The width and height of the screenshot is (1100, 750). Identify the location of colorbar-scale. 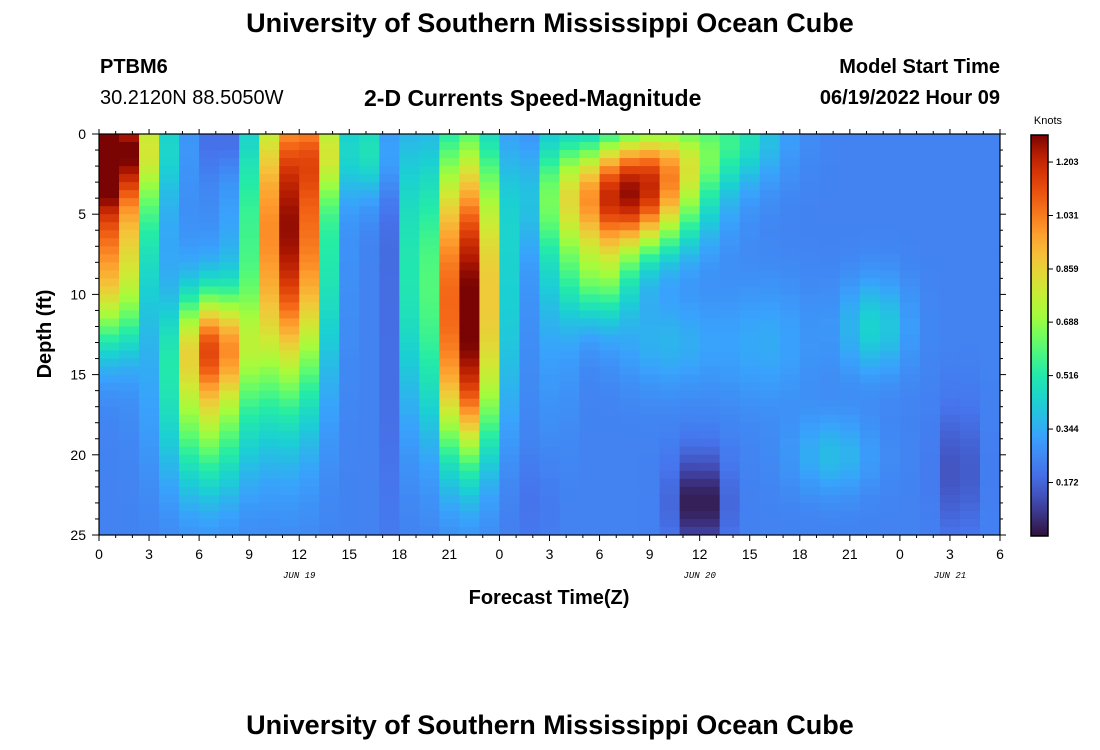
(1039, 335).